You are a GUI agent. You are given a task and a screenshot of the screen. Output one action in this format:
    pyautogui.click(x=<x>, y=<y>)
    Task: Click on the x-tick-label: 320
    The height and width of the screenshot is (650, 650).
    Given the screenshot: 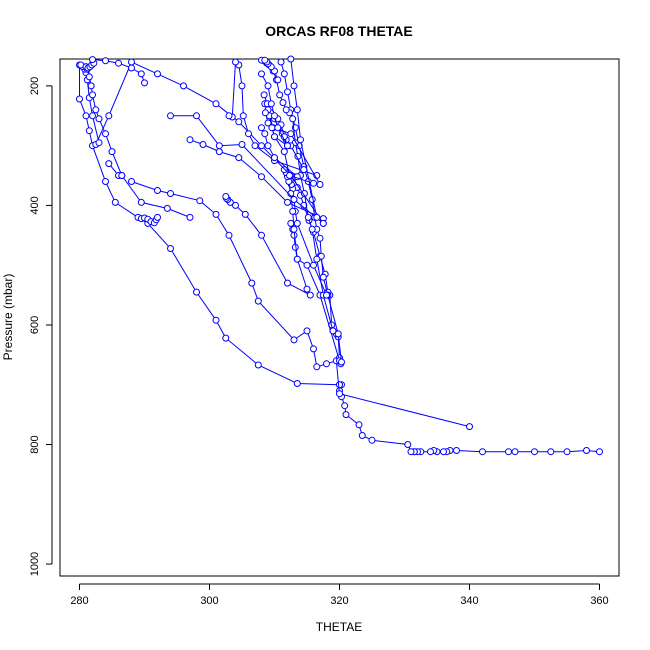 What is the action you would take?
    pyautogui.click(x=339, y=601)
    